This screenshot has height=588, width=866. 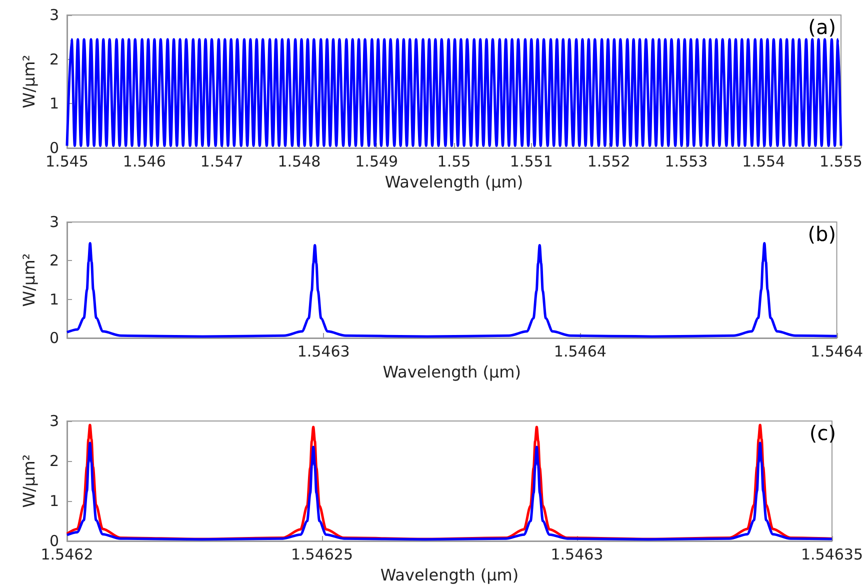 What do you see at coordinates (831, 555) in the screenshot?
I see `x-tick-label: 1.54635` at bounding box center [831, 555].